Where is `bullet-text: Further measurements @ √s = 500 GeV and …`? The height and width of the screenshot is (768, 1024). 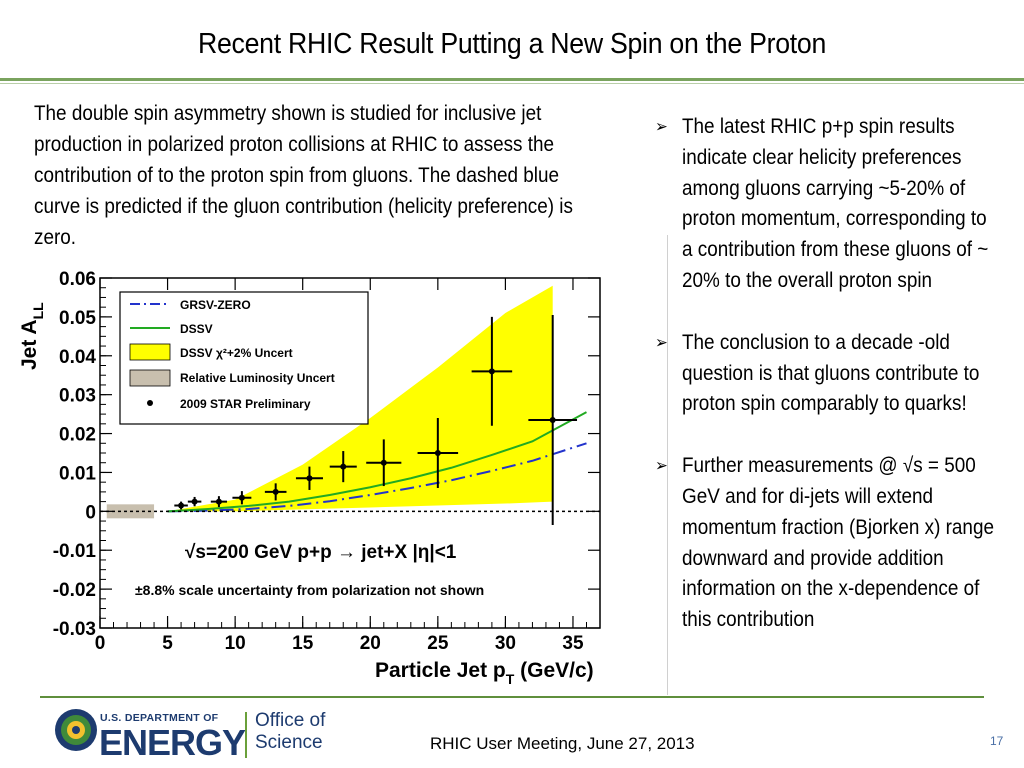 bullet-text: Further measurements @ √s = 500 GeV and … is located at coordinates (838, 543).